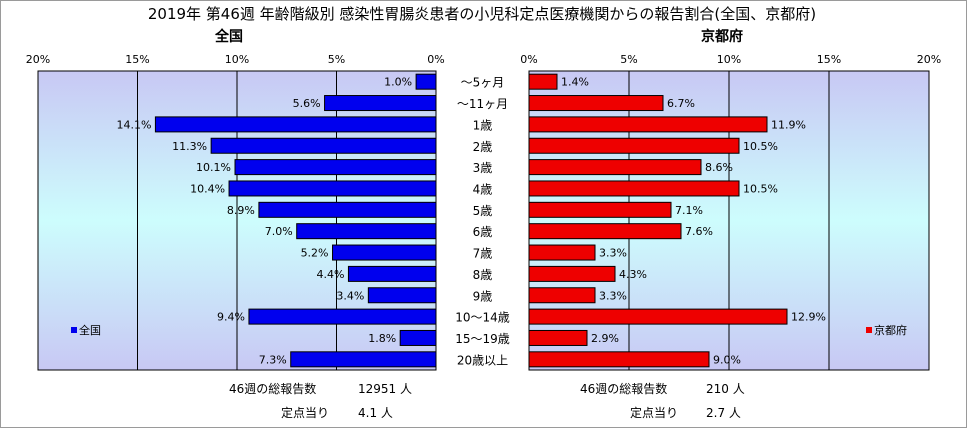  What do you see at coordinates (808, 317) in the screenshot?
I see `data-label-kyoto: 12.9%` at bounding box center [808, 317].